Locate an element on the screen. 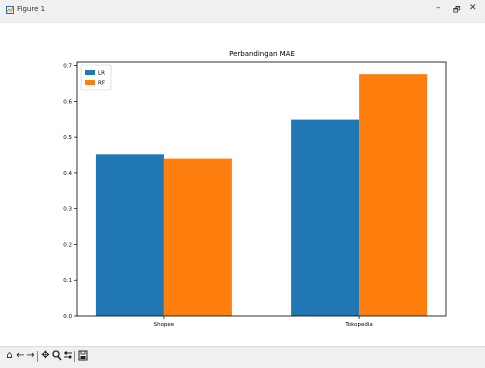 The width and height of the screenshot is (485, 368). pan-icon: ✥ is located at coordinates (45, 355).